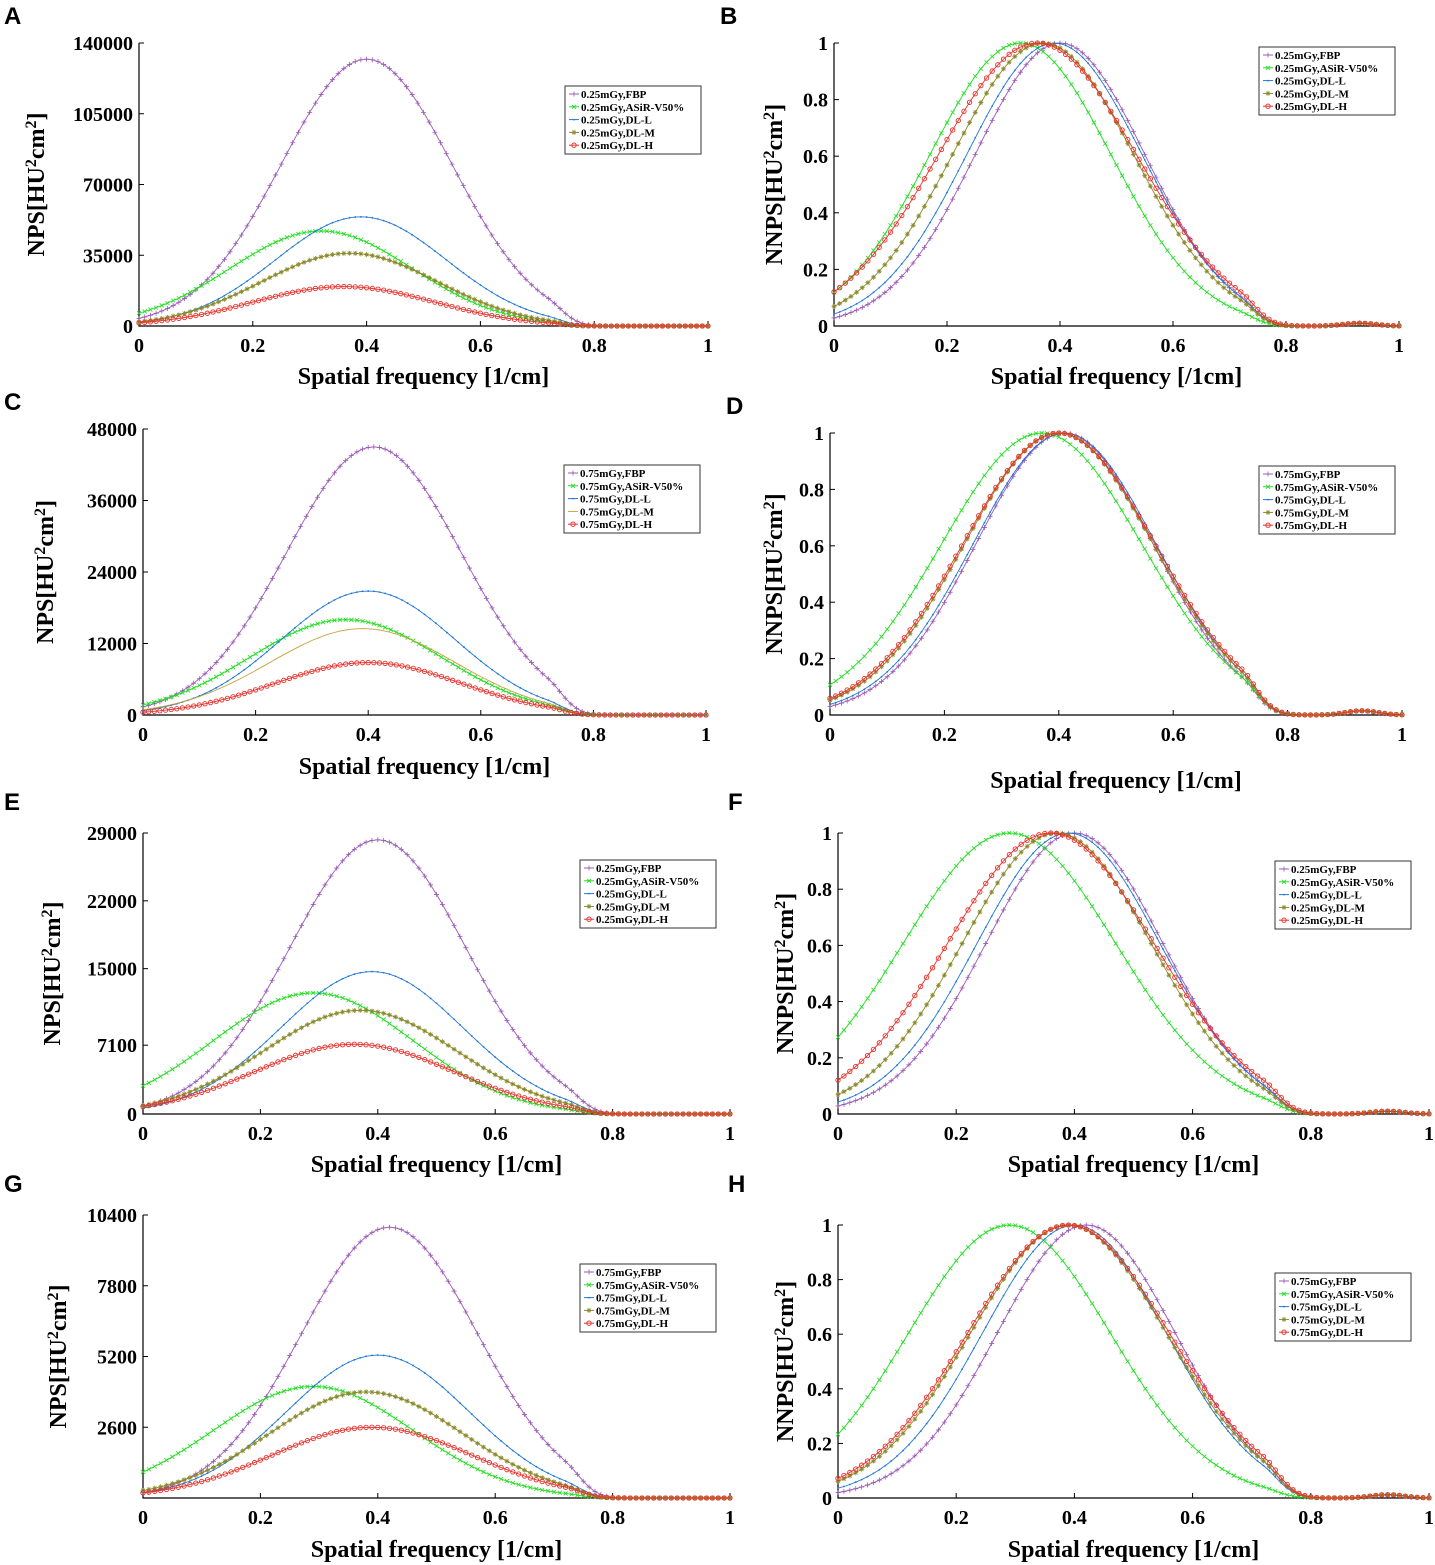 The width and height of the screenshot is (1435, 1565). What do you see at coordinates (1326, 488) in the screenshot?
I see `legend-entry: 0.75mGy,ASiR-V50%` at bounding box center [1326, 488].